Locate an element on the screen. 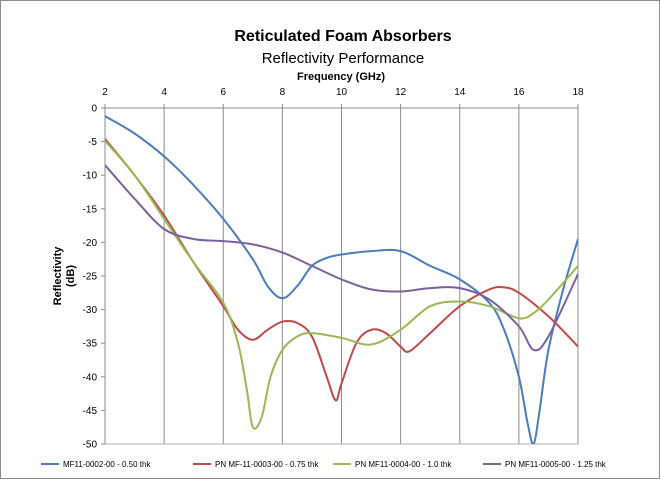 This screenshot has width=660, height=480. y-tick-label: -50 is located at coordinates (90, 445).